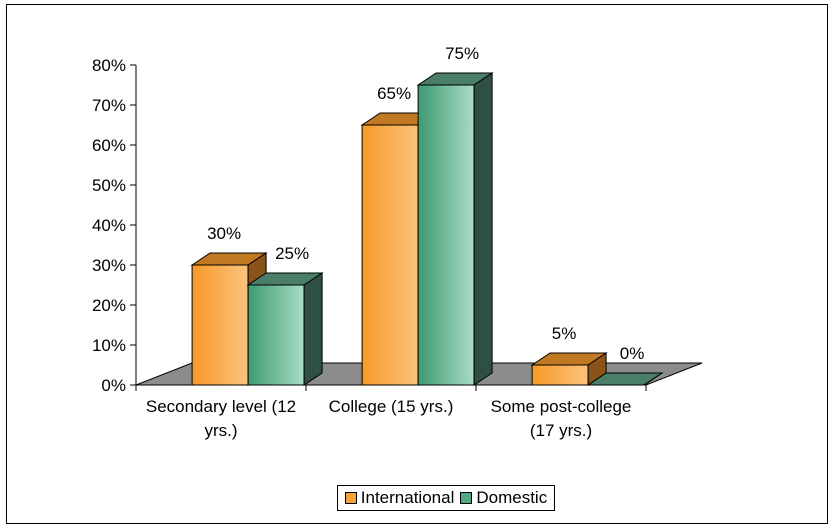 The width and height of the screenshot is (832, 524). What do you see at coordinates (109, 145) in the screenshot?
I see `y-tick-label: 60%` at bounding box center [109, 145].